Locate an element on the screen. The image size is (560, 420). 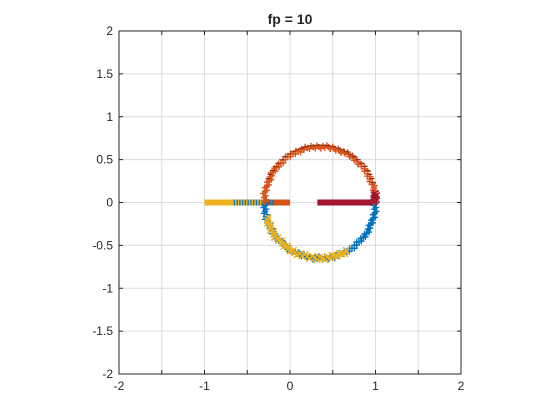
x-tick-label: 0 is located at coordinates (290, 386).